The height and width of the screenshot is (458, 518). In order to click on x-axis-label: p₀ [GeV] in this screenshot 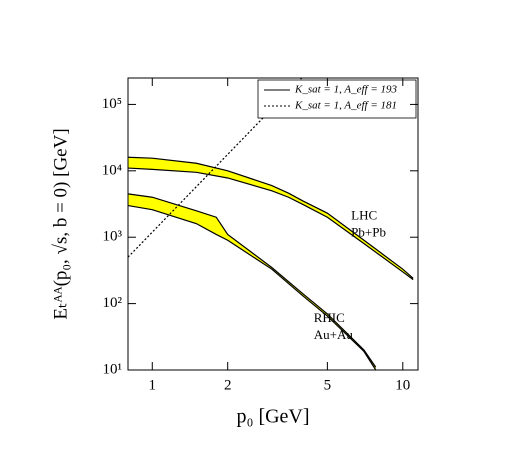, I will do `click(272, 417)`.